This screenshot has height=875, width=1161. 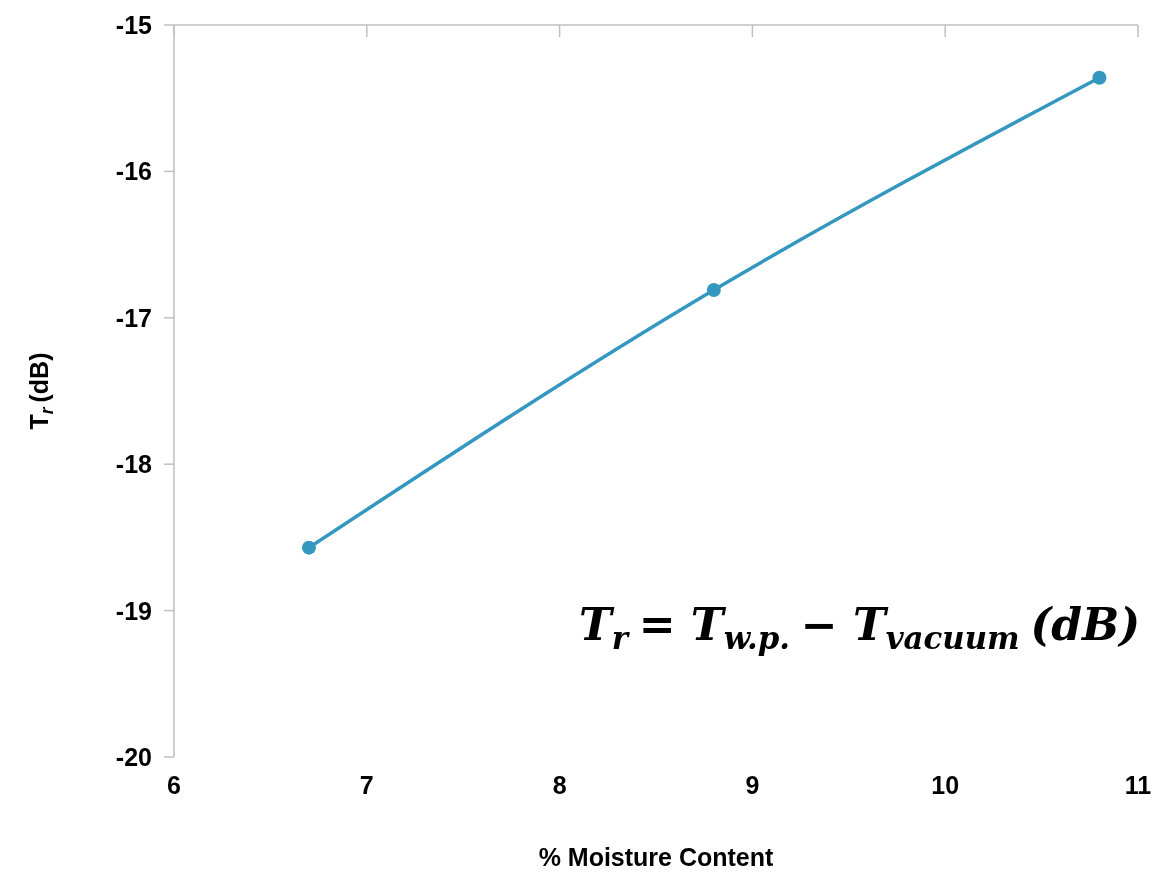 I want to click on x-tick-label: 9, so click(x=752, y=785).